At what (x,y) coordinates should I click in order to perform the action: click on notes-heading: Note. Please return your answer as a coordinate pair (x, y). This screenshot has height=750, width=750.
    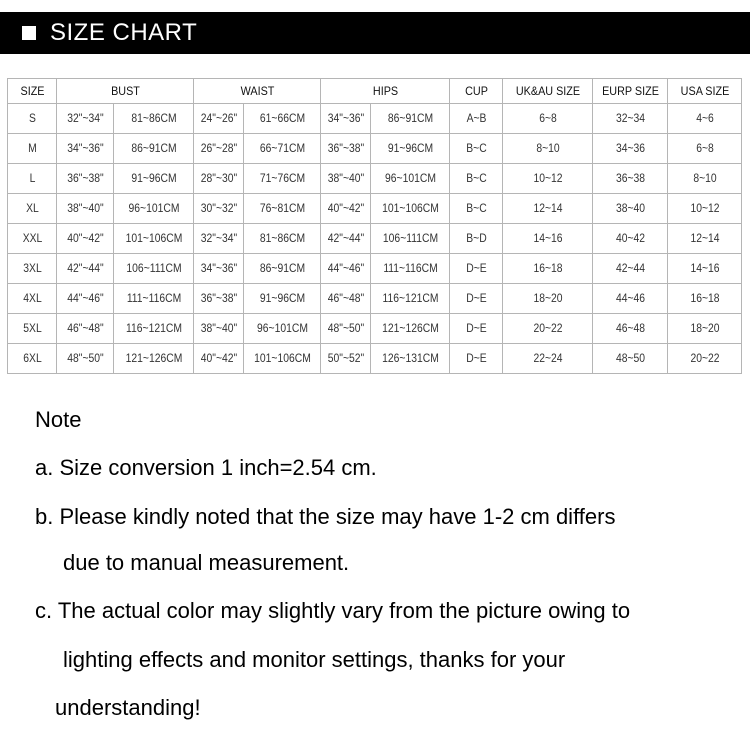
    Looking at the image, I should click on (58, 419).